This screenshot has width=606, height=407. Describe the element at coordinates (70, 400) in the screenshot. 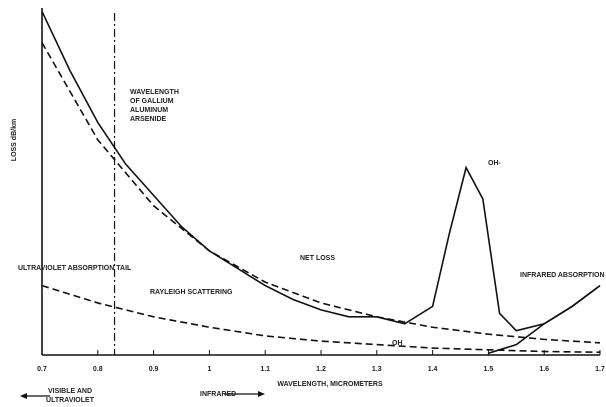

I see `annotation: ULTRAVIOLET` at that location.